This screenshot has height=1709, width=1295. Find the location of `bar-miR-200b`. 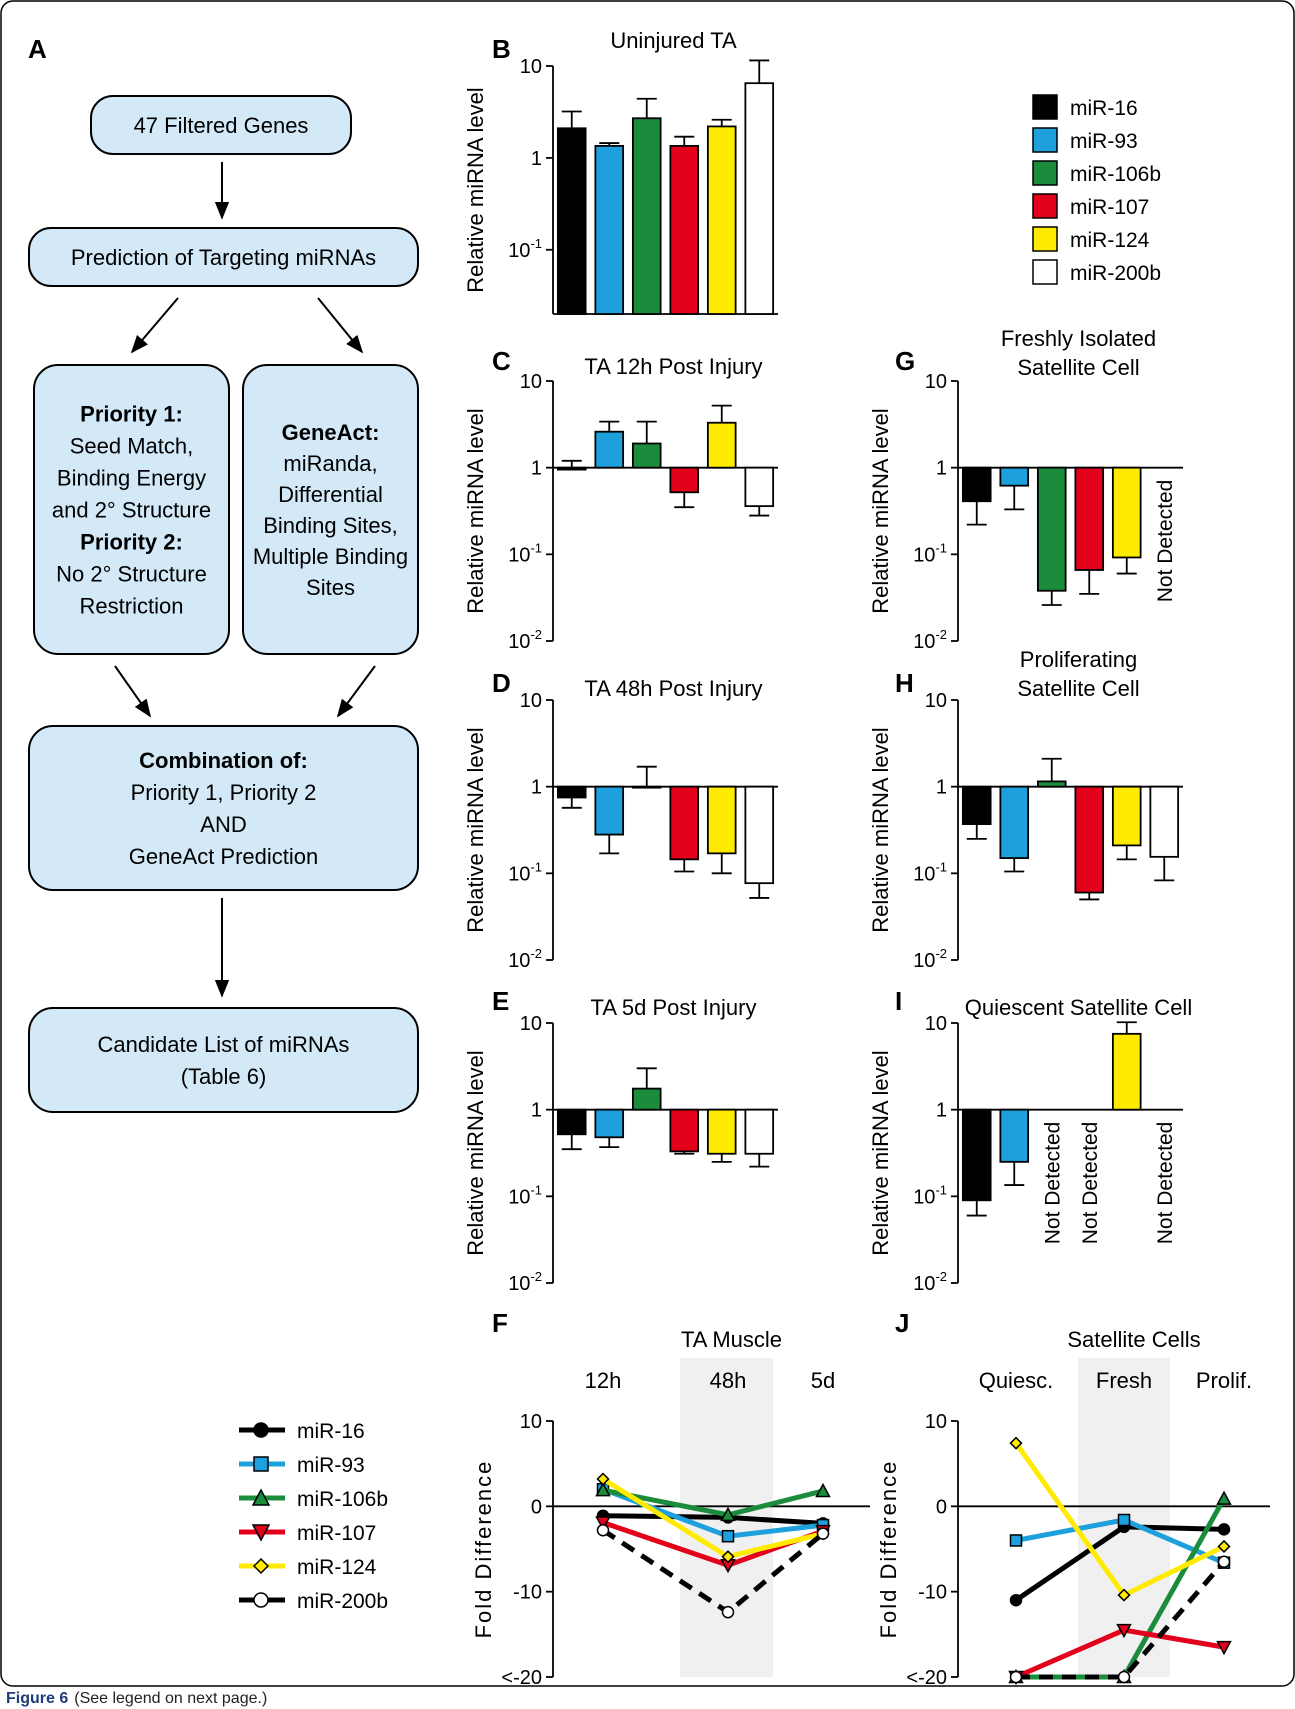

bar-miR-200b is located at coordinates (1164, 821).